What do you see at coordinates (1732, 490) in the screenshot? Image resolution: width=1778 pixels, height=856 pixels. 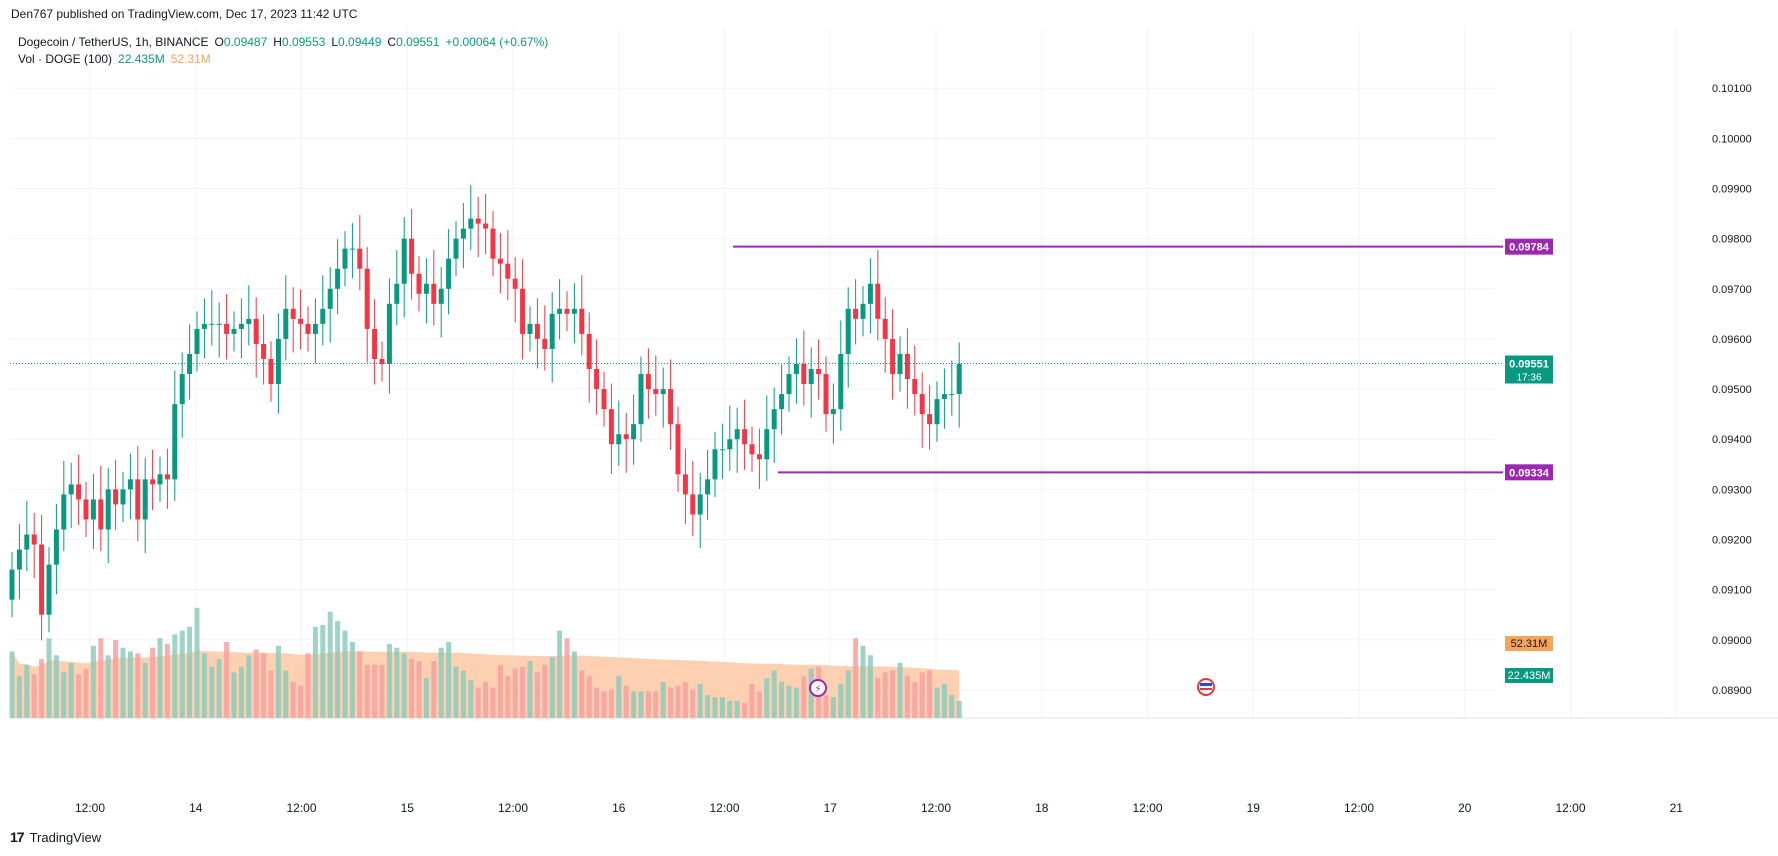 I see `y-tick-label: 0.09300` at bounding box center [1732, 490].